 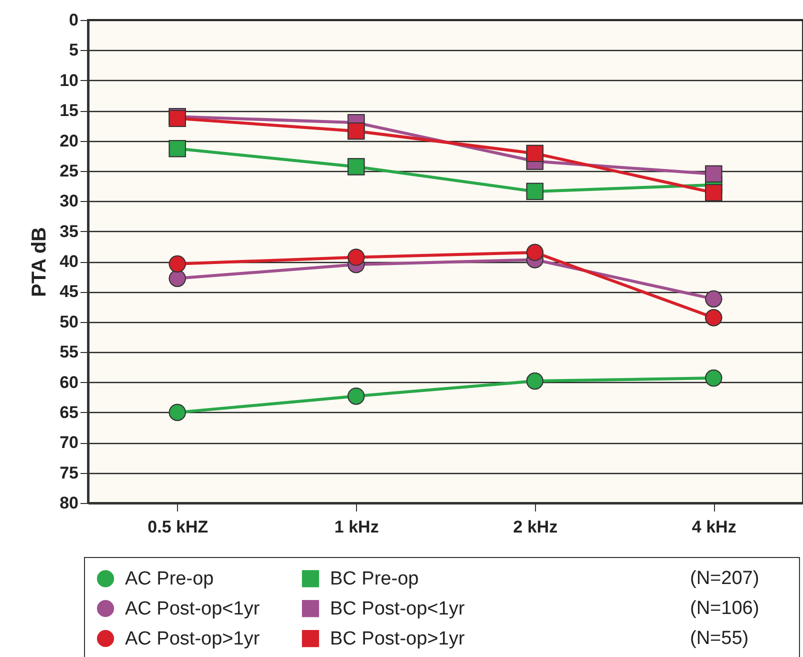 What do you see at coordinates (169, 579) in the screenshot?
I see `legend-label: AC Pre-op` at bounding box center [169, 579].